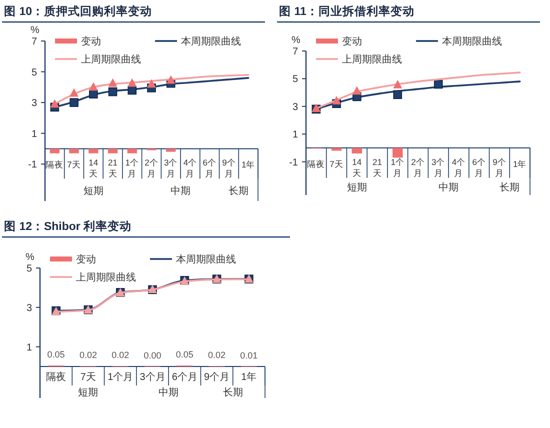  What do you see at coordinates (68, 226) in the screenshot?
I see `chart-title: 图 12：Shibor 利率变动` at bounding box center [68, 226].